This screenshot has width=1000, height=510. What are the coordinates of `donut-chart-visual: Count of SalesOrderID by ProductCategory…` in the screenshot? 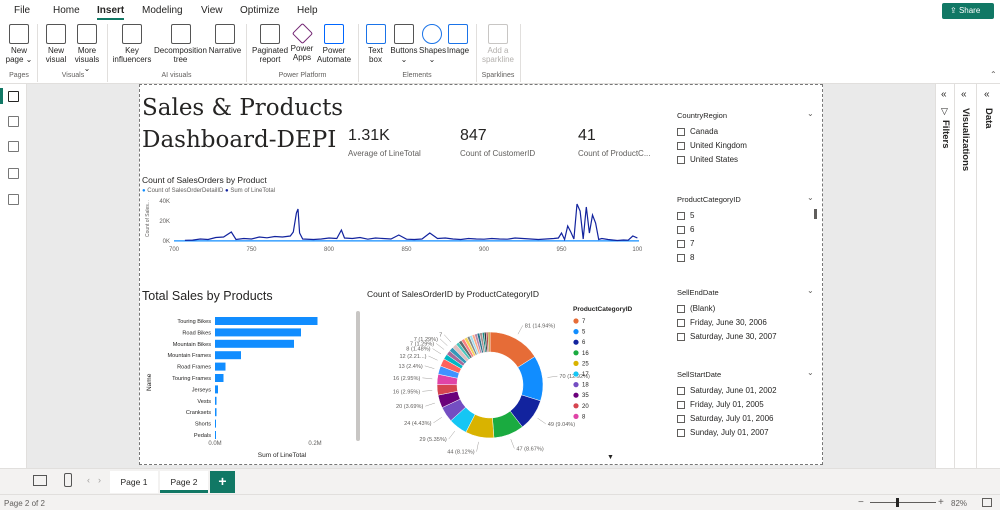 It's located at (515, 377).